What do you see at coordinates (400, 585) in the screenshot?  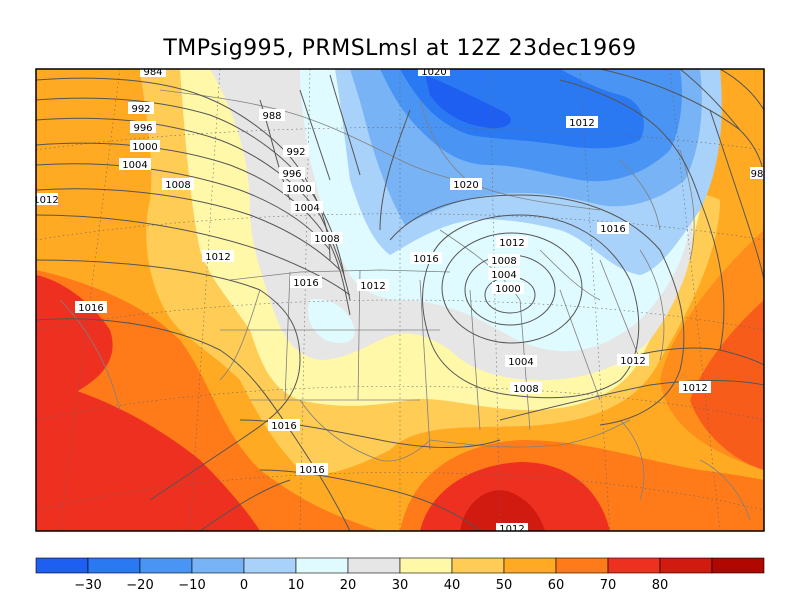 I see `colorbar-tick-label: 30` at bounding box center [400, 585].